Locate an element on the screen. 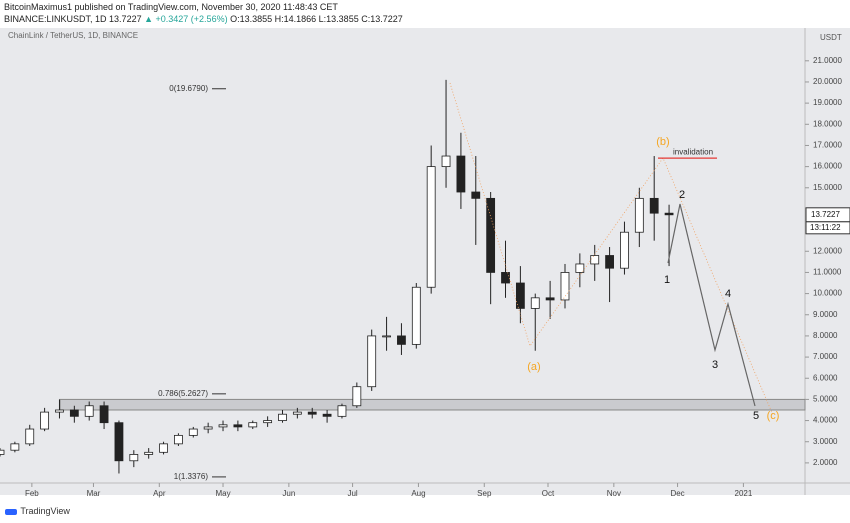  x-tick-label: May is located at coordinates (222, 493).